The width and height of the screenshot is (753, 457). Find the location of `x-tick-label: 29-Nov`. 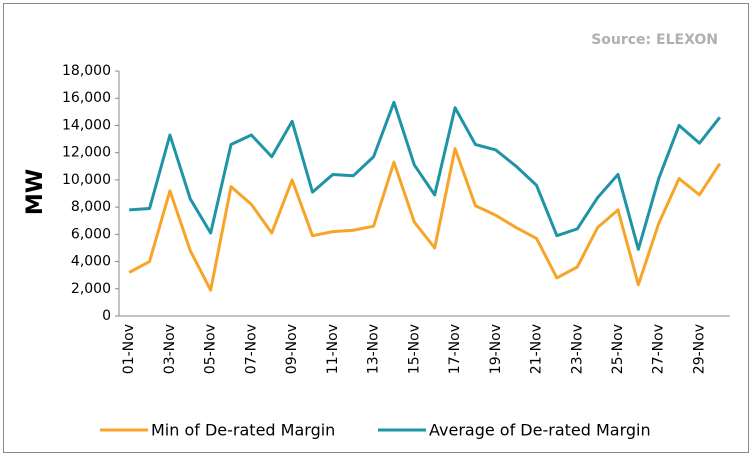

x-tick-label: 29-Nov is located at coordinates (699, 349).